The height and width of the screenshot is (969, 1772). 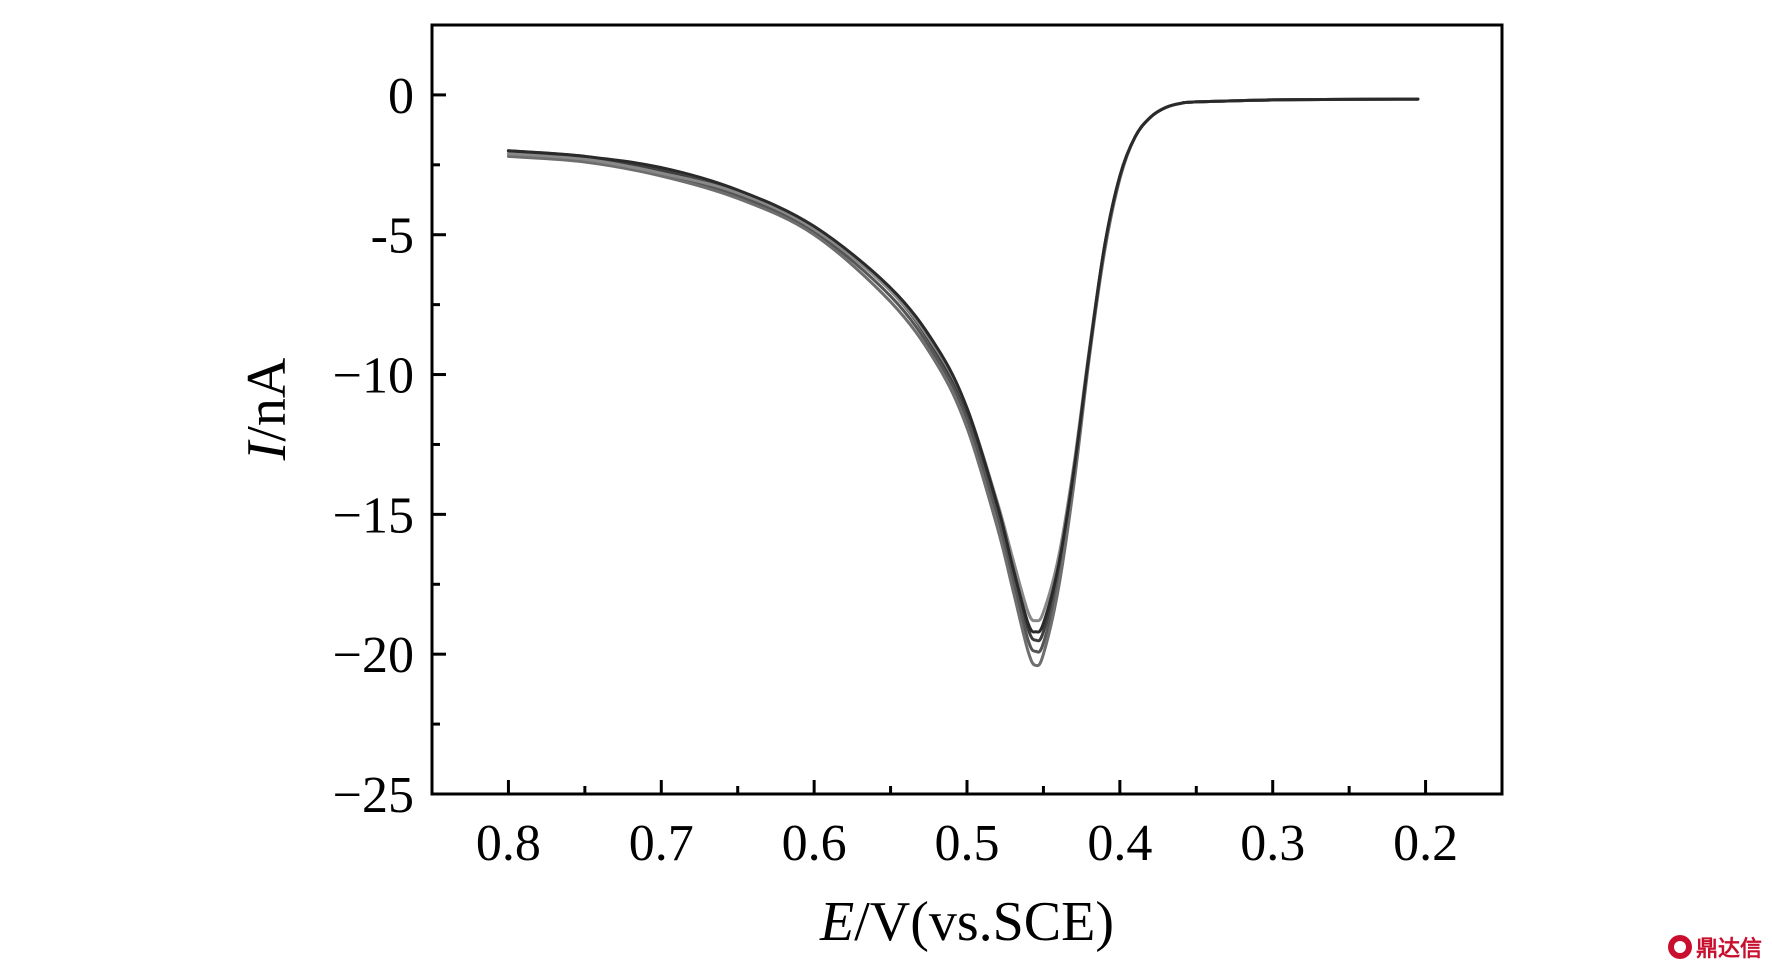 I want to click on y-tick-label: -5, so click(x=392, y=236).